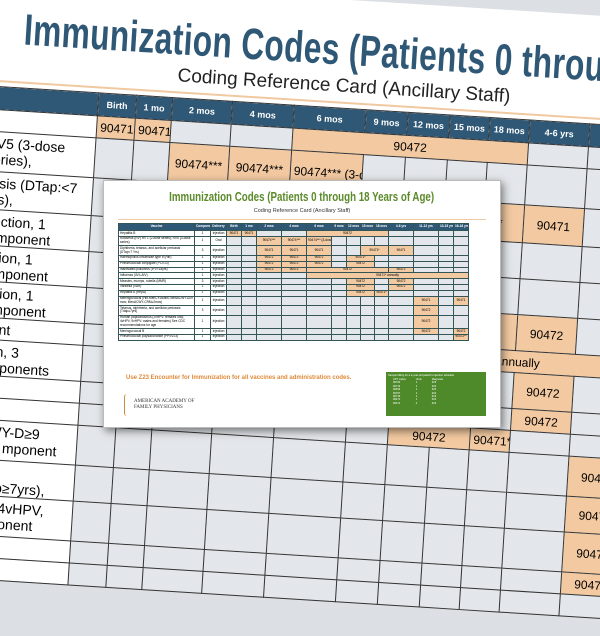 The image size is (600, 636). I want to click on component-count: 1, so click(202, 241).